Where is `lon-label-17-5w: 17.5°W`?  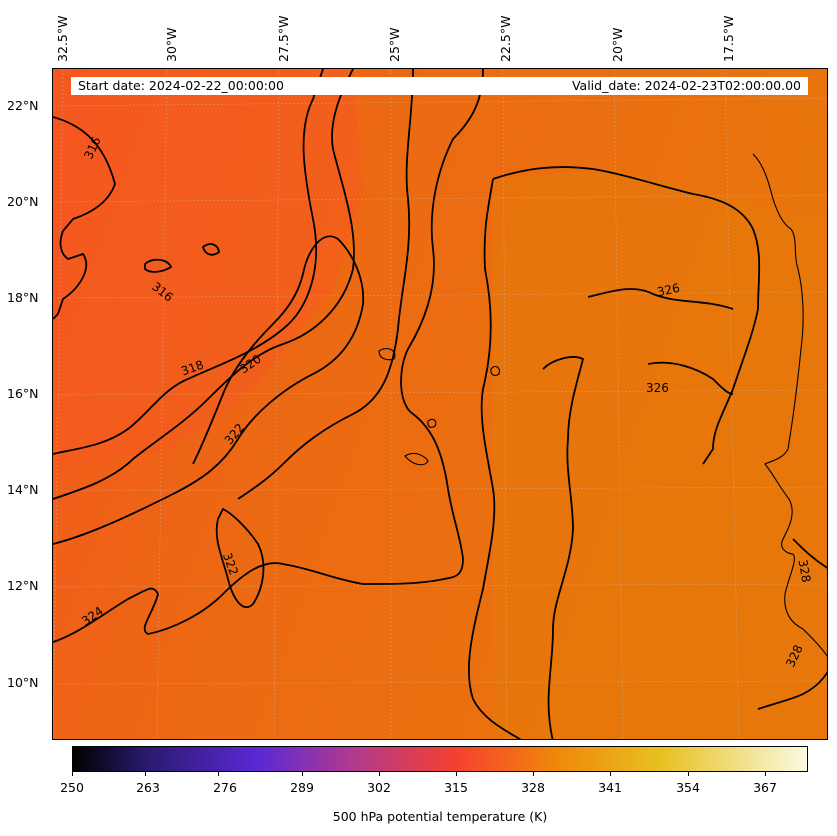 lon-label-17-5w: 17.5°W is located at coordinates (728, 38).